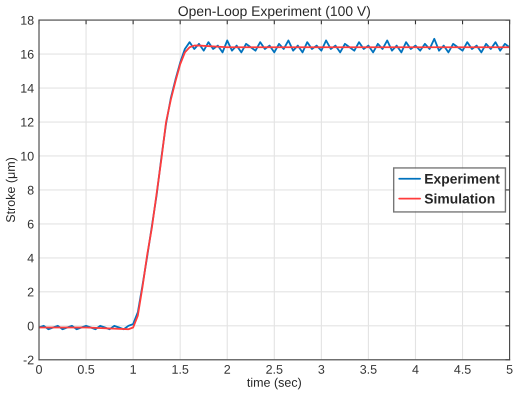 This screenshot has height=402, width=520. What do you see at coordinates (27, 20) in the screenshot?
I see `y-tick-label: 18` at bounding box center [27, 20].